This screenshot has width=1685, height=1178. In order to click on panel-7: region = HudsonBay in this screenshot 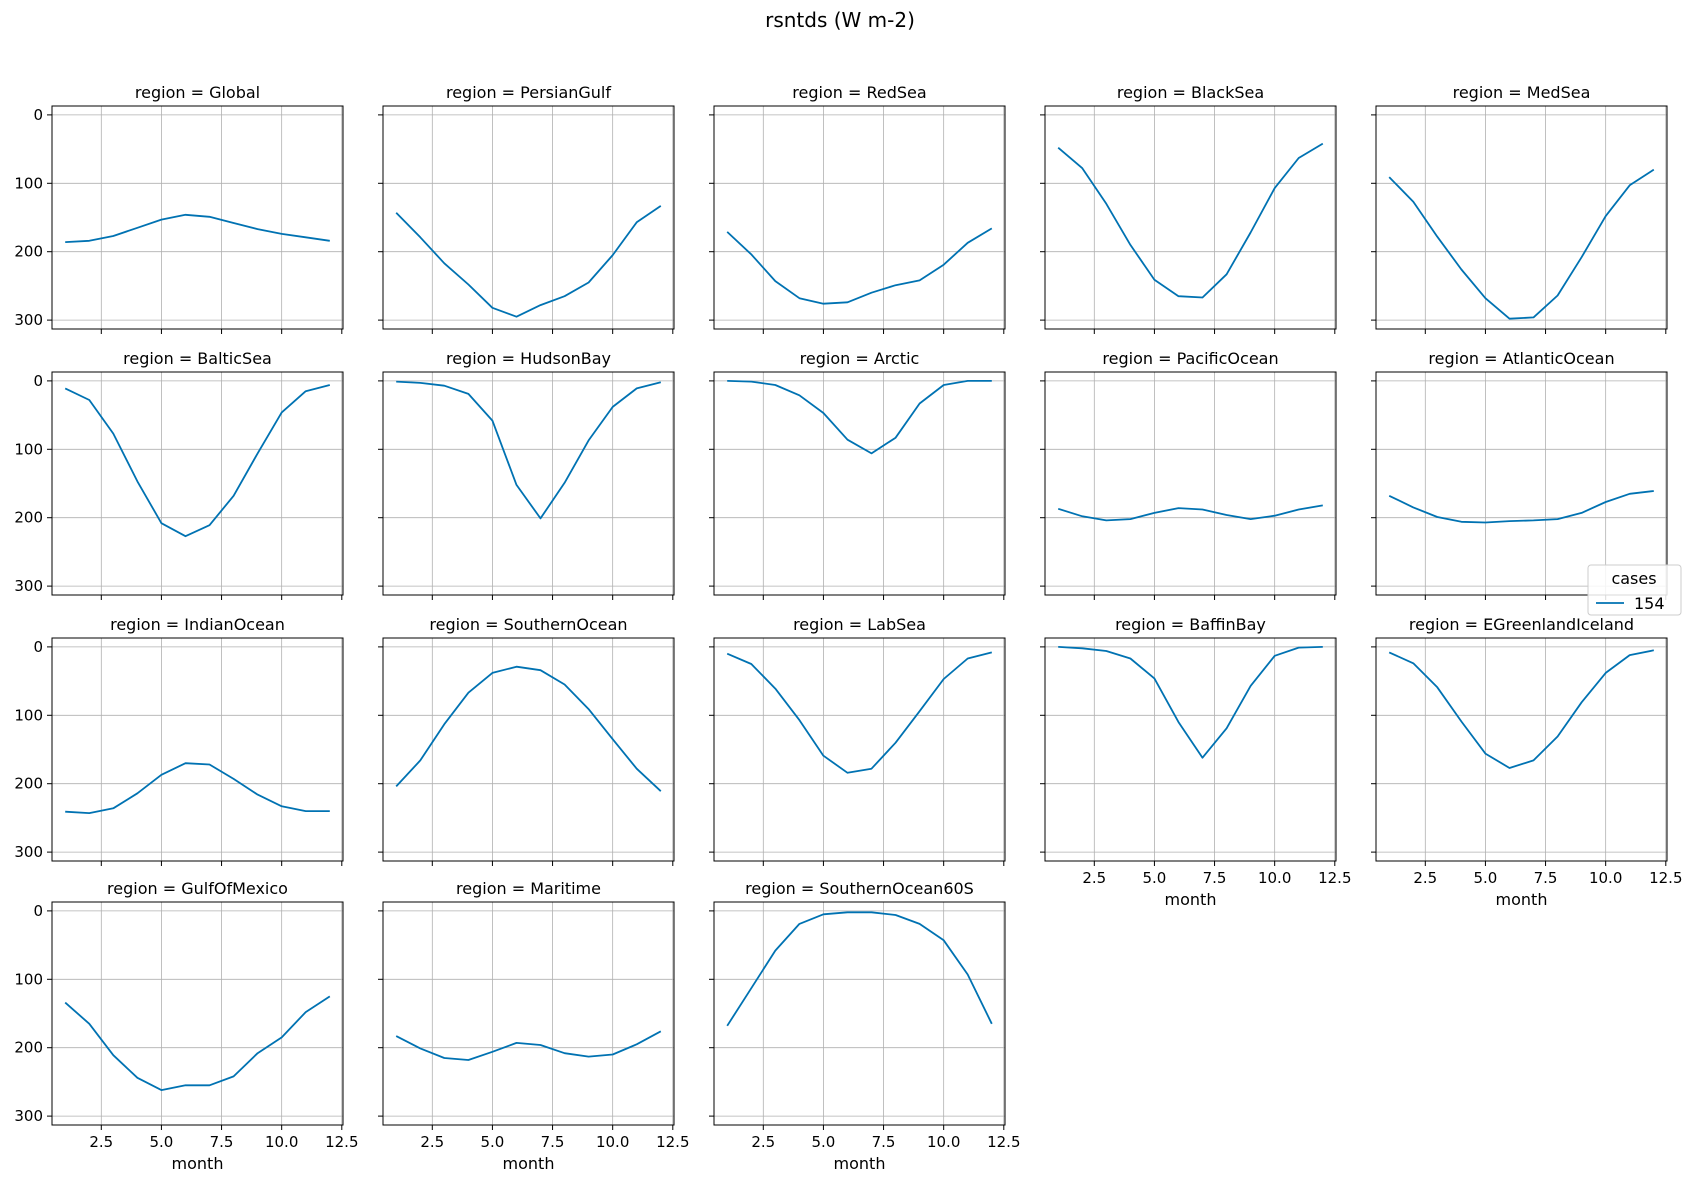, I will do `click(526, 474)`.